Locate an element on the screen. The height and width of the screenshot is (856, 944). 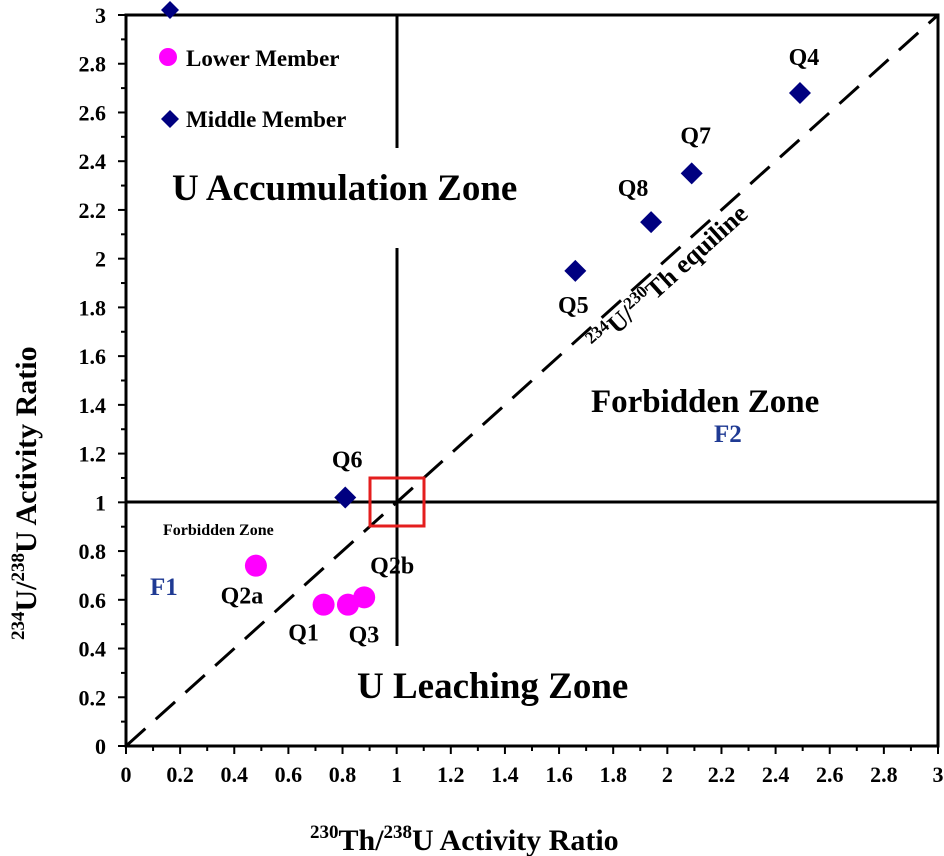
equiline-label-el2: Th equiline is located at coordinates (696, 252).